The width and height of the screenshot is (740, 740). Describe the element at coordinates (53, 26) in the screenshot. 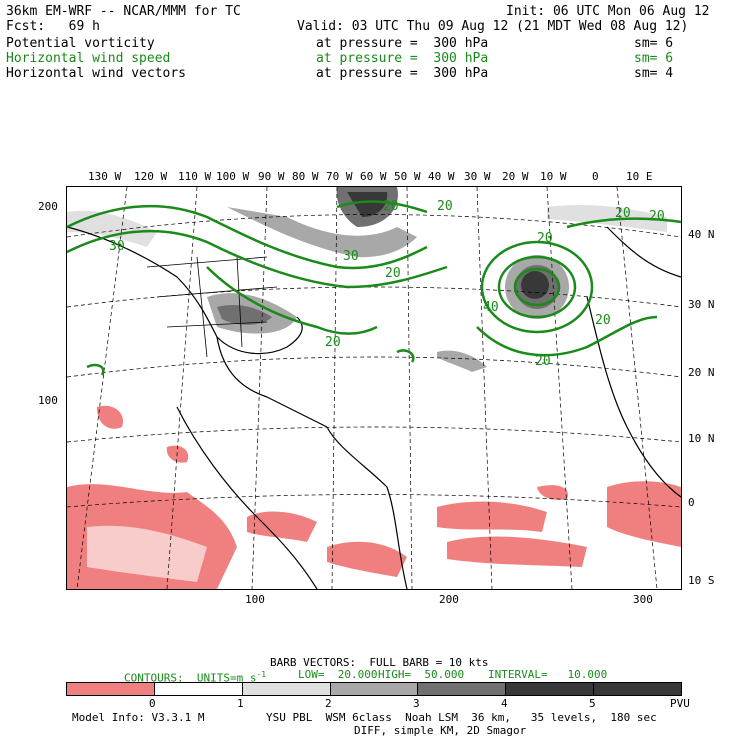

I see `forecast-hour: Fcst: 69 h` at that location.